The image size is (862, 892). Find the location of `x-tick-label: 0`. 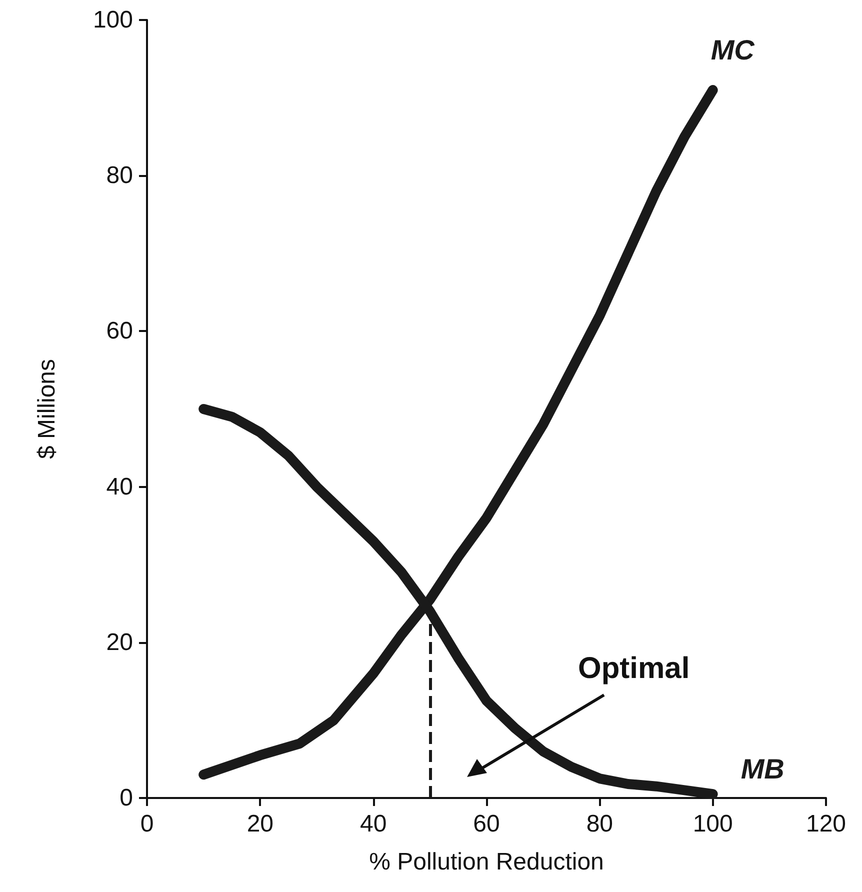

x-tick-label: 0 is located at coordinates (147, 824).